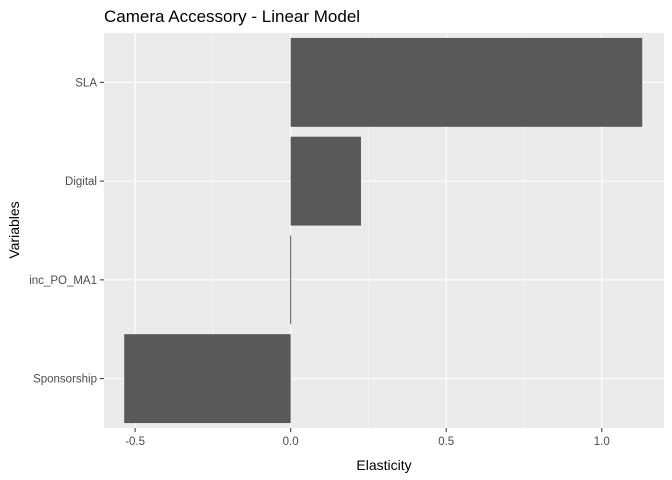 The height and width of the screenshot is (480, 672). Describe the element at coordinates (66, 231) in the screenshot. I see `y-axis: SLA Digital inc_PO_MA1 Sponsorship` at that location.